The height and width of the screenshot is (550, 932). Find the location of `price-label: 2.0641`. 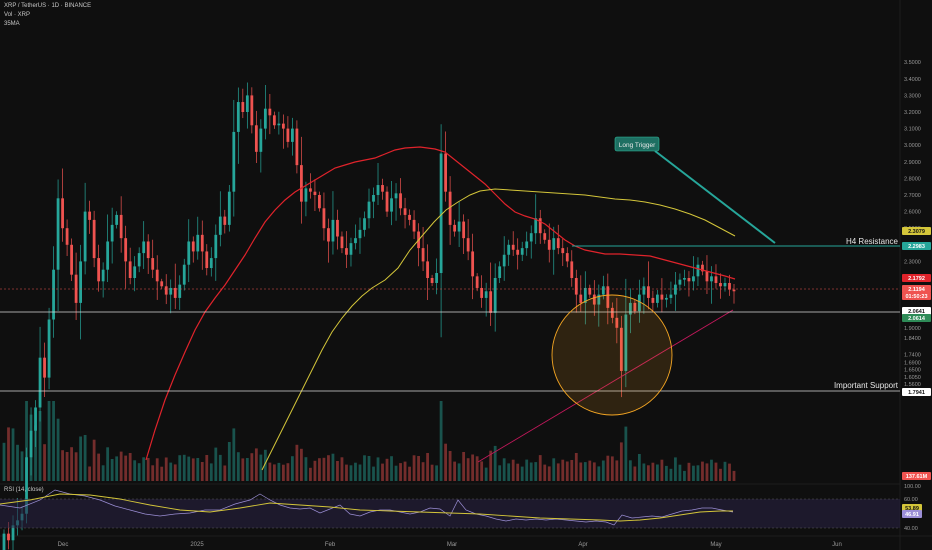

price-label: 2.0641 is located at coordinates (916, 312).